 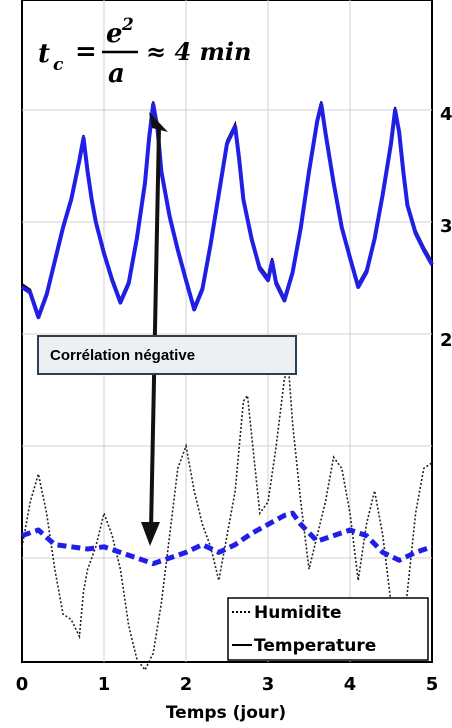 I want to click on formula-num: e, so click(x=114, y=34).